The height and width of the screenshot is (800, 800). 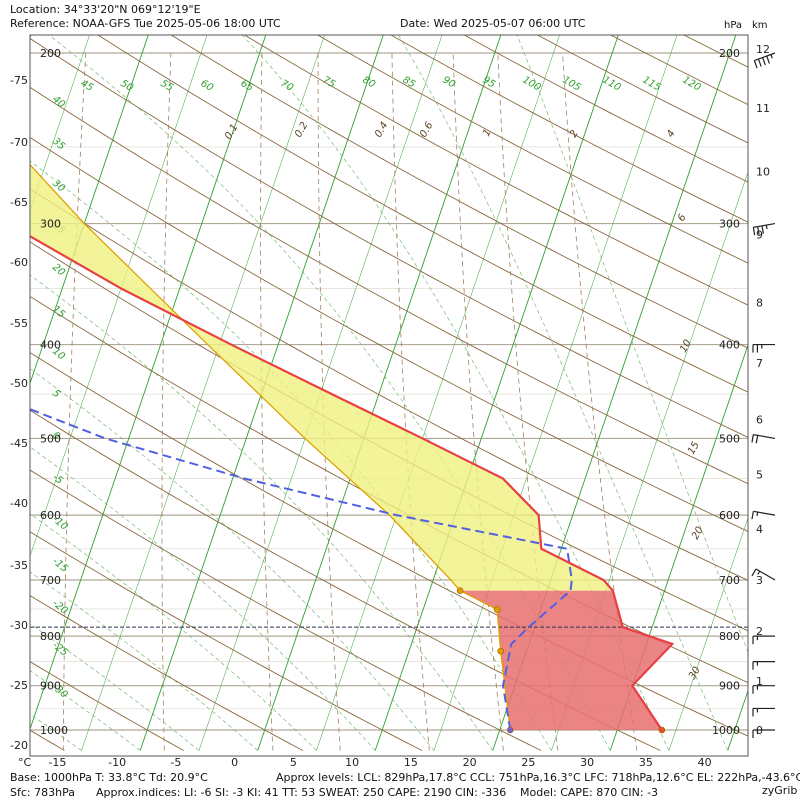 What do you see at coordinates (729, 515) in the screenshot?
I see `pressure-label-right: 600` at bounding box center [729, 515].